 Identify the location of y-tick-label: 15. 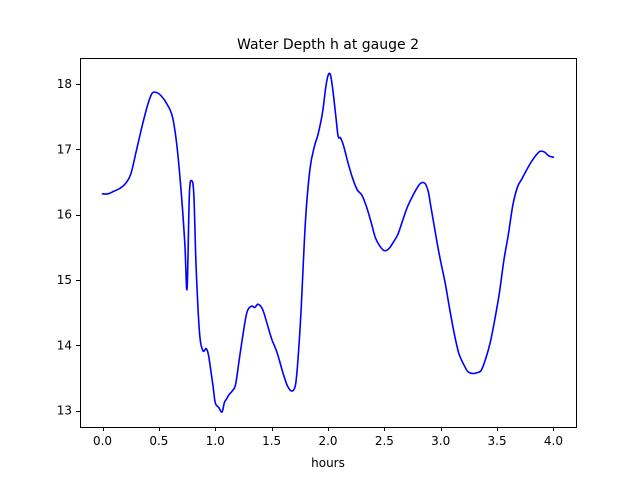
(64, 280).